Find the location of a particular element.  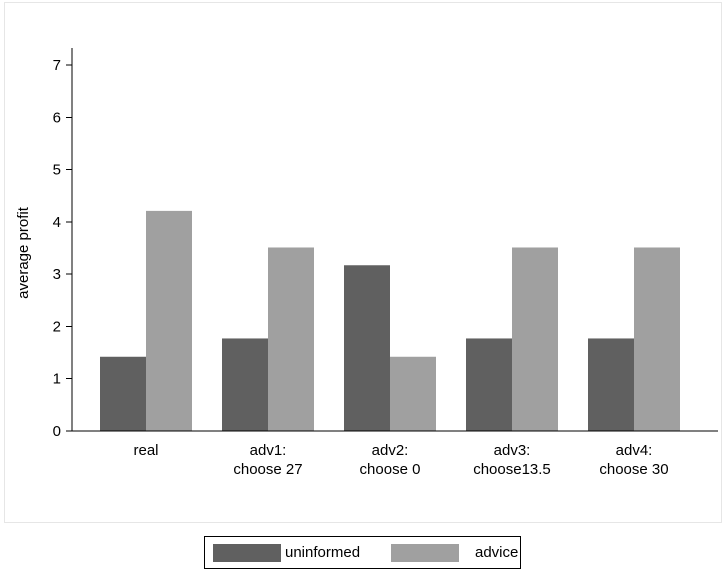

legend: uninformed advice is located at coordinates (362, 552).